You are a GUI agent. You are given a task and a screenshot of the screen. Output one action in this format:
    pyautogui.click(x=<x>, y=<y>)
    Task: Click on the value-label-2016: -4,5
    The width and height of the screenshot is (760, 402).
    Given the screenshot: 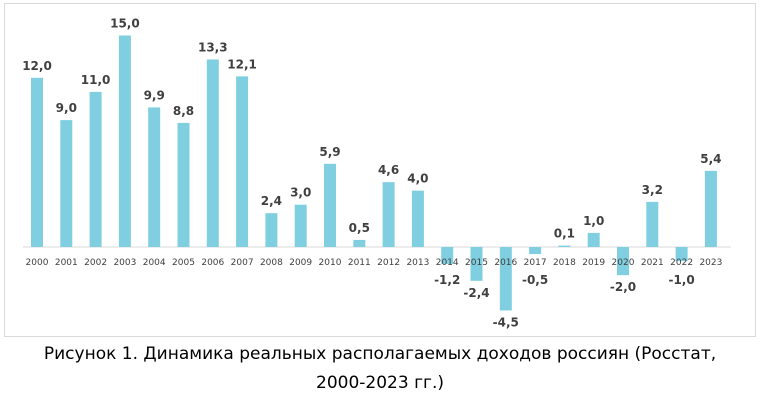 What is the action you would take?
    pyautogui.click(x=506, y=322)
    